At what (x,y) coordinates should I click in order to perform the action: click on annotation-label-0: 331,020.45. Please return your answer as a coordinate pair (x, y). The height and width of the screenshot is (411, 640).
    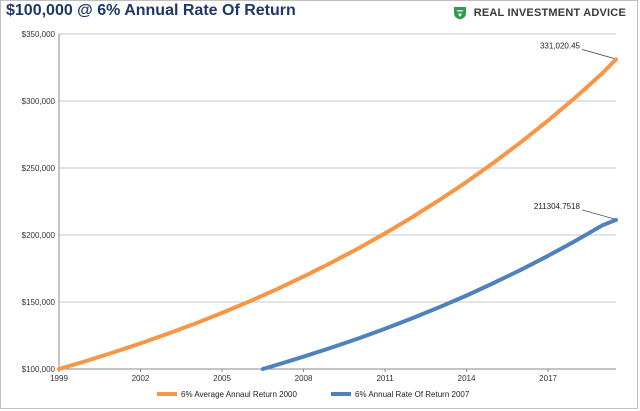
    Looking at the image, I should click on (560, 45).